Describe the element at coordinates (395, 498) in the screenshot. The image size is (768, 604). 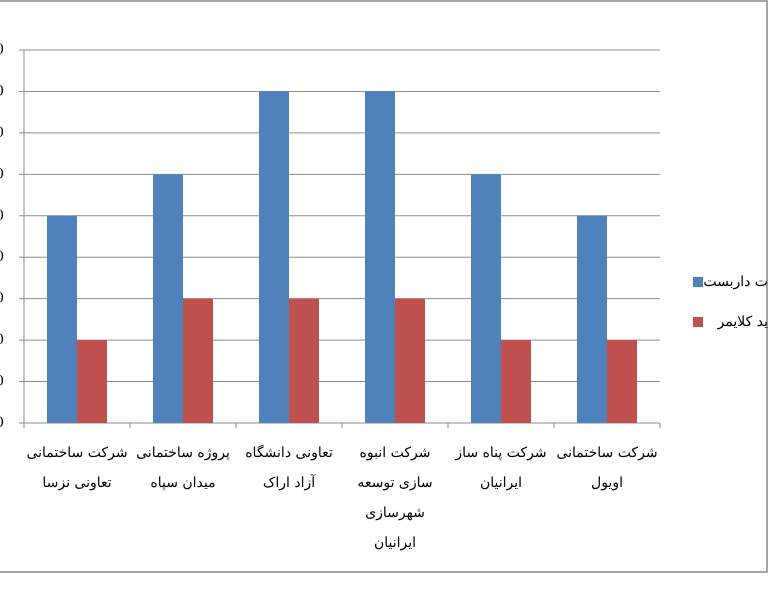
I see `x-tick-label: شرکت انبوه سازی توسعه شهرسازی ایرانیان` at that location.